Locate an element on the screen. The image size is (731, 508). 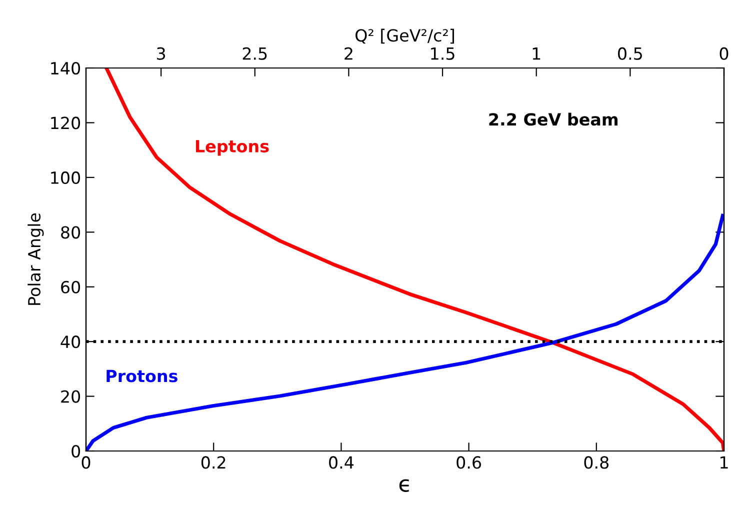
x2-axis-title: Q² [GeV²/c²] is located at coordinates (405, 36).